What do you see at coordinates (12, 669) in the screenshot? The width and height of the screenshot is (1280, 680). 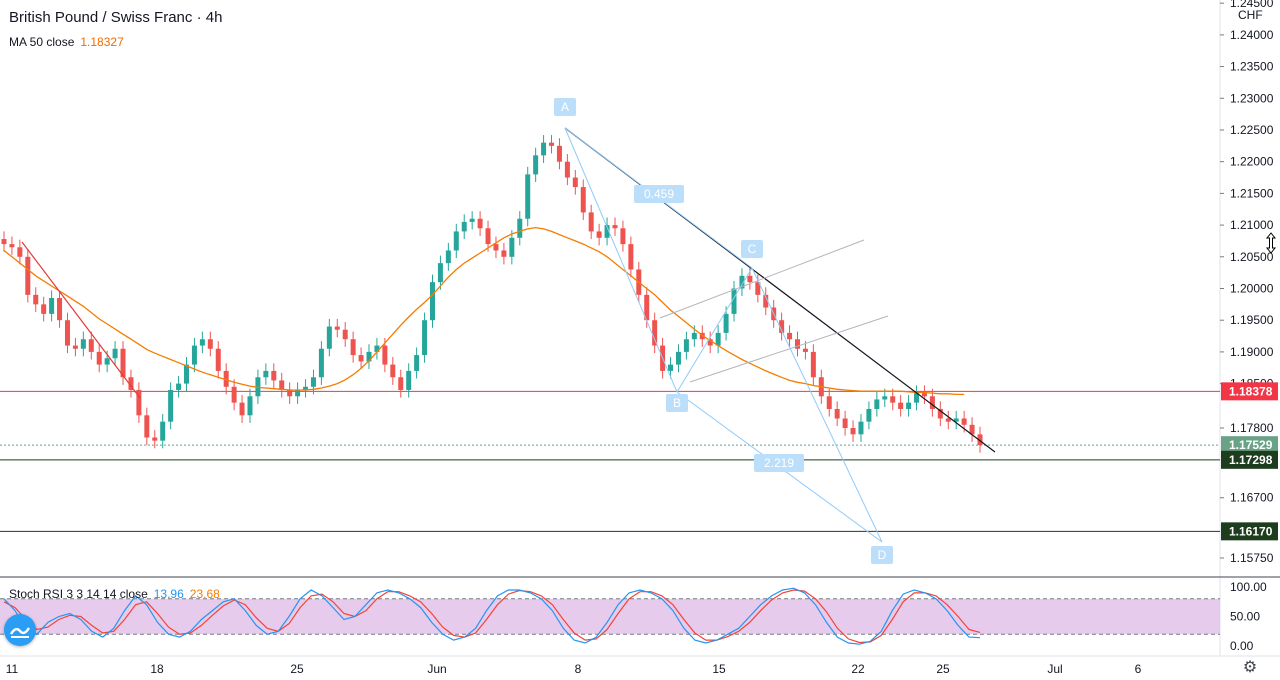 I see `time-tick-label: 11` at bounding box center [12, 669].